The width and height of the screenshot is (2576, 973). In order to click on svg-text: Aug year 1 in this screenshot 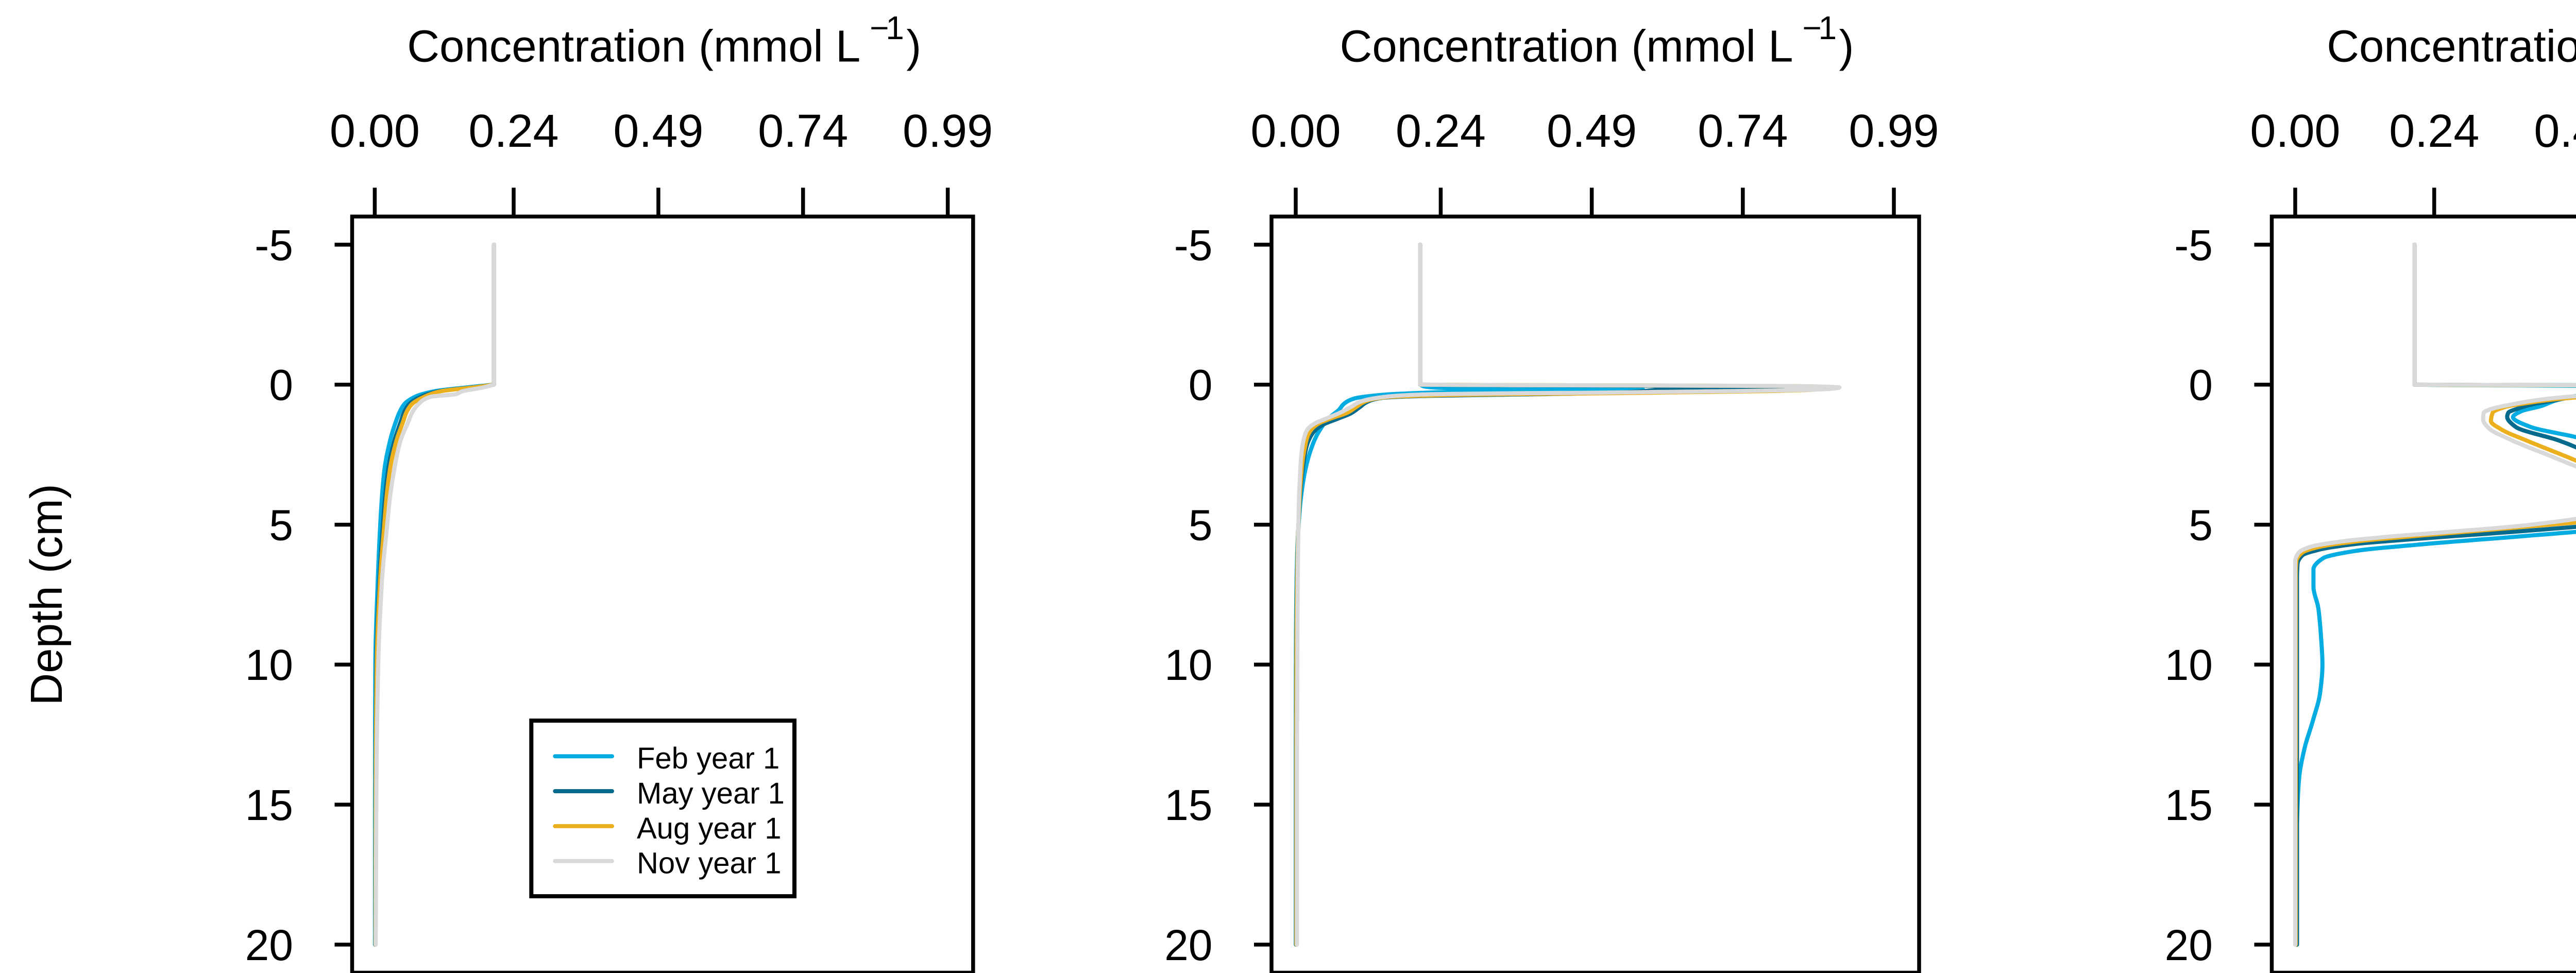, I will do `click(709, 829)`.